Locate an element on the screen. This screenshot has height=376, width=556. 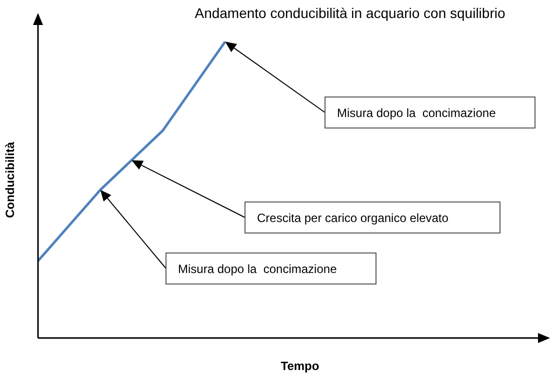
y-axis-title: Conducibilità is located at coordinates (10, 180).